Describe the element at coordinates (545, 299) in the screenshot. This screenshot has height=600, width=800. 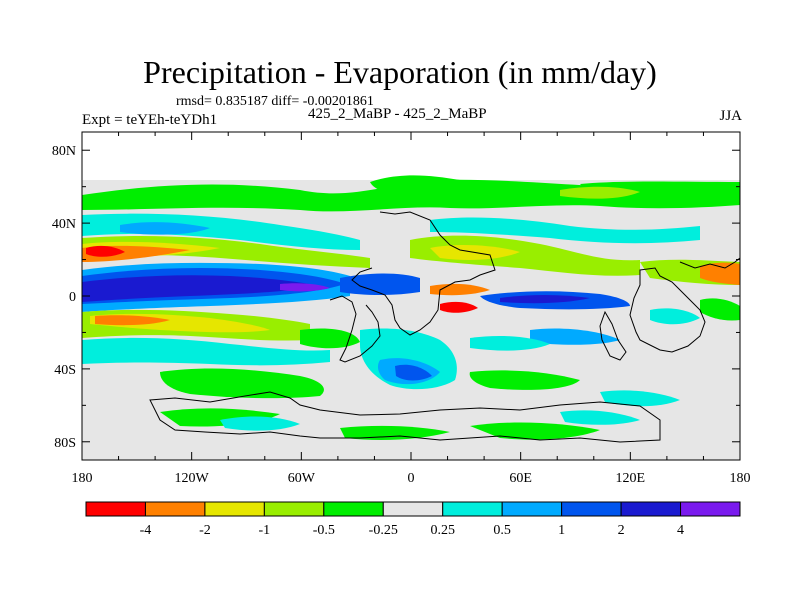
I see `indian-darkblue` at that location.